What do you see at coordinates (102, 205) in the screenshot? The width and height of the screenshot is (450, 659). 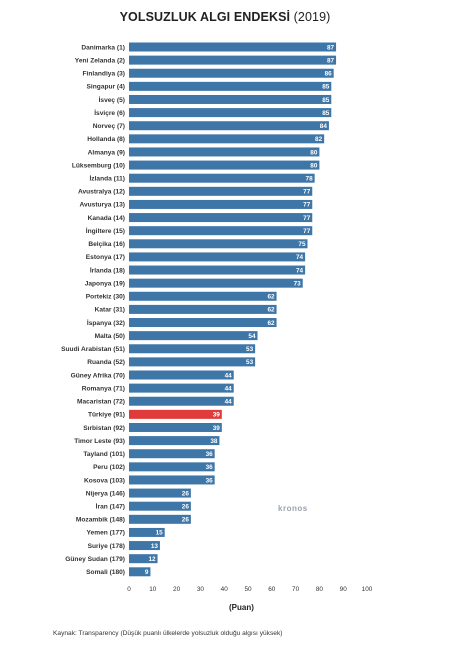 I see `category-label: Avusturya (13)` at bounding box center [102, 205].